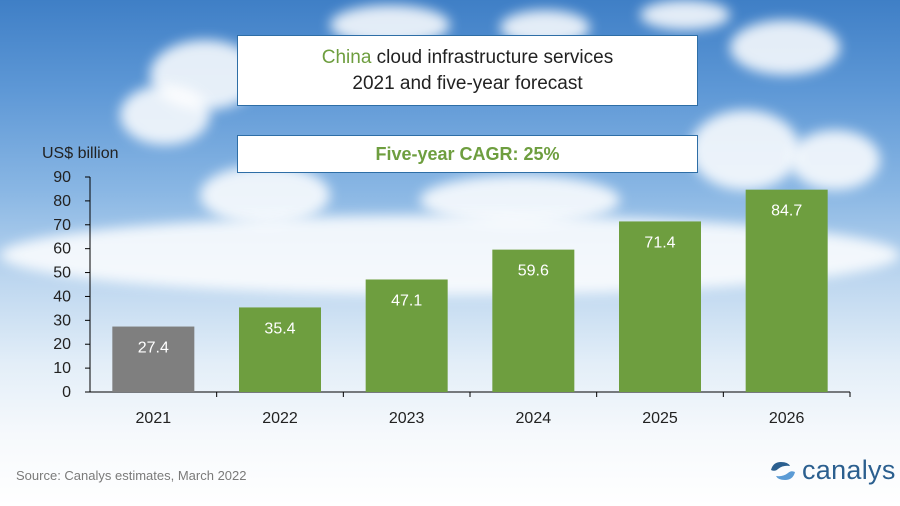 Image resolution: width=900 pixels, height=506 pixels. I want to click on y-tick-label: 90, so click(62, 177).